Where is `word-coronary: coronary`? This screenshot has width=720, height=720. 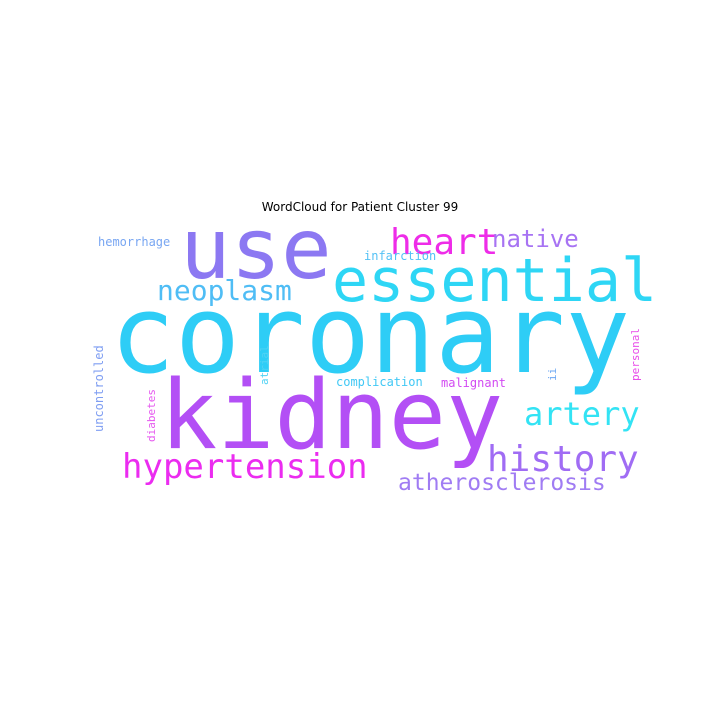 word-coronary: coronary is located at coordinates (370, 335).